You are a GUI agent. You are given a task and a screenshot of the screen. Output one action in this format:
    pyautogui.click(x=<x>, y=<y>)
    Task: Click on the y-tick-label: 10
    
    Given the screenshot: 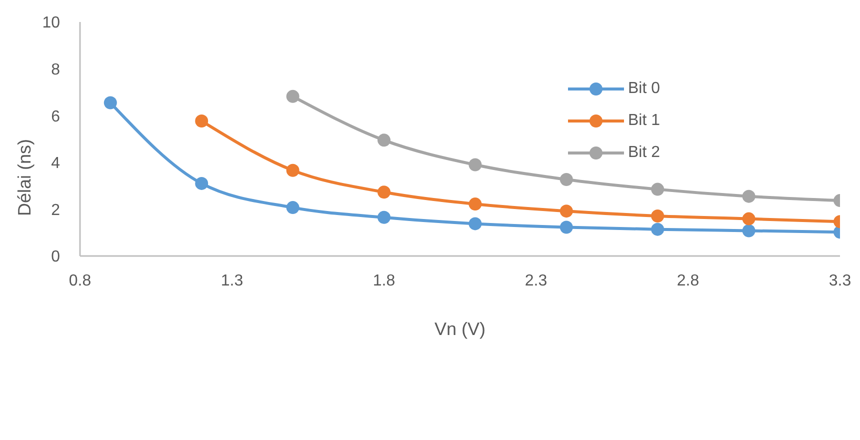 What is the action you would take?
    pyautogui.click(x=51, y=23)
    